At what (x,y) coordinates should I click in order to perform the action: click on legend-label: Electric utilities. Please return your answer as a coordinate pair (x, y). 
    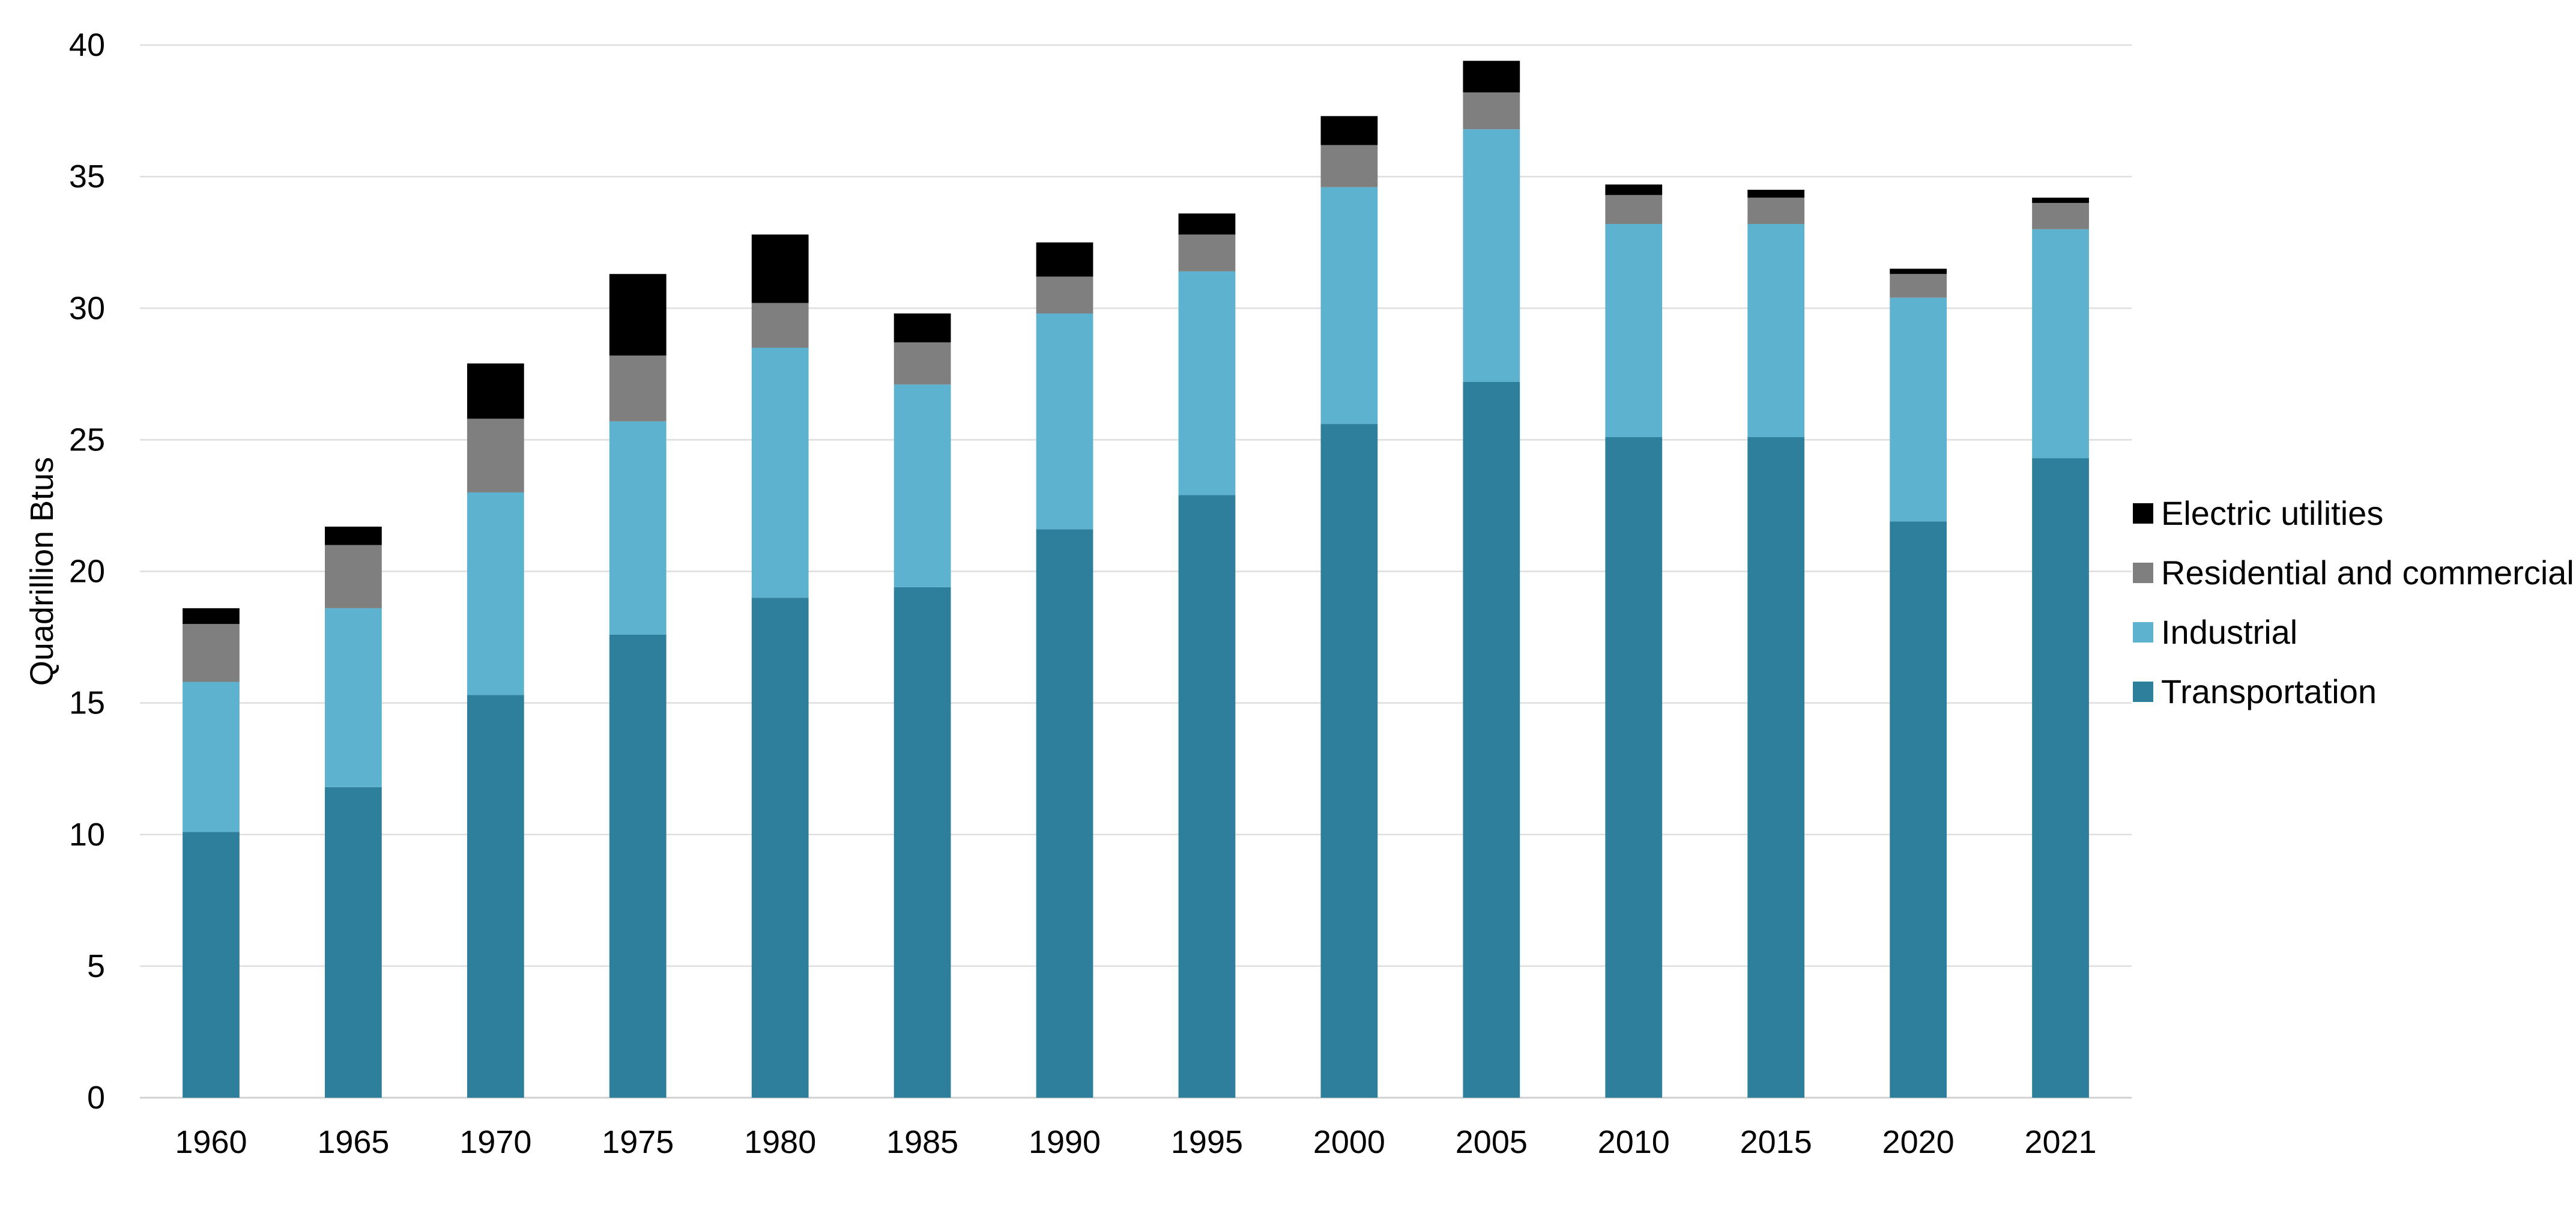
    Looking at the image, I should click on (2272, 513).